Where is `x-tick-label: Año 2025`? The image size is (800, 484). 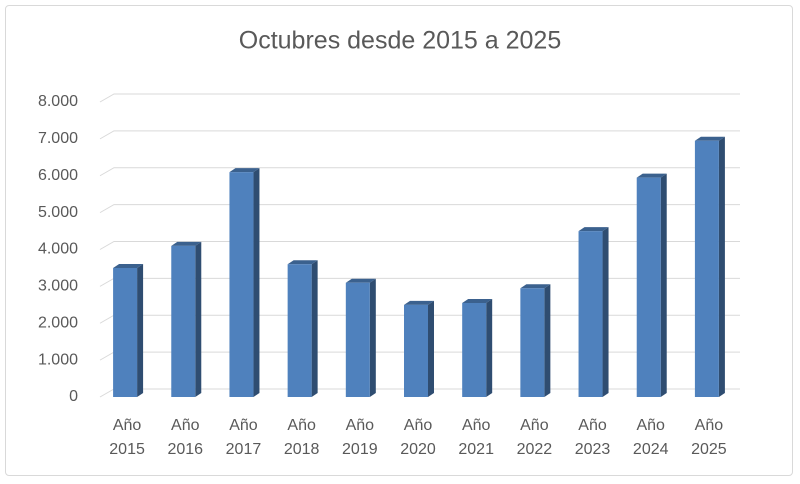
x-tick-label: Año 2025 is located at coordinates (709, 437).